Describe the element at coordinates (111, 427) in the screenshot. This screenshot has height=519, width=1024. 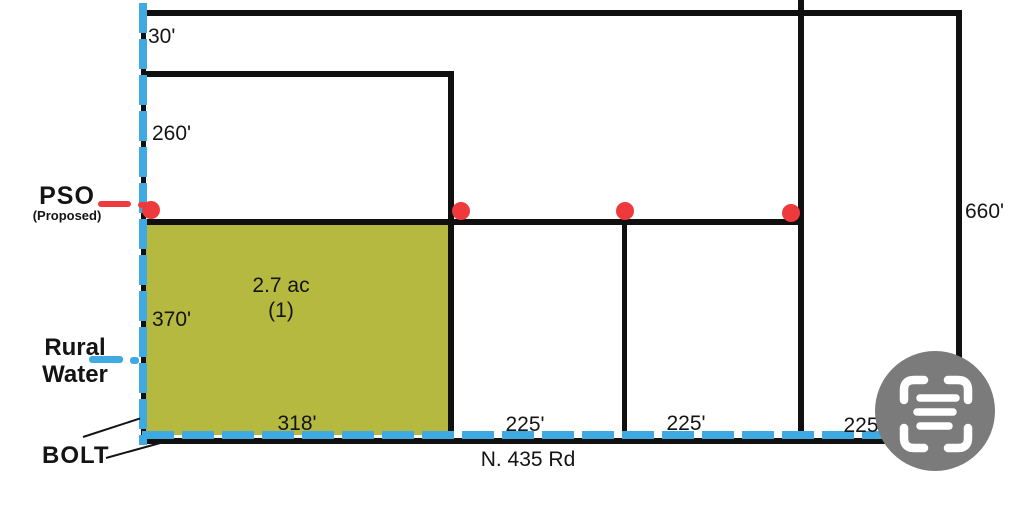
I see `bolt-leader-line-upper` at that location.